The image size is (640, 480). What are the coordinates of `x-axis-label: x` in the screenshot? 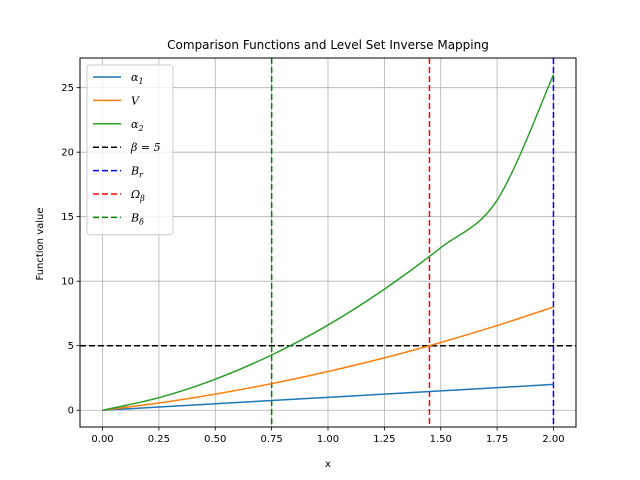 It's located at (328, 464).